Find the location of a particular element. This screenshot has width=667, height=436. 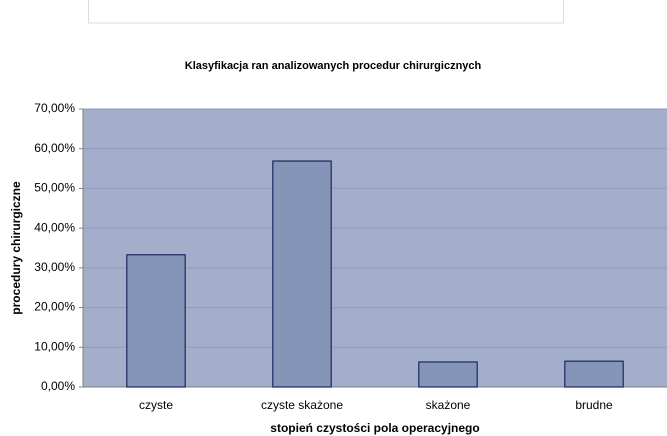

y-tick-label: 30,00% is located at coordinates (54, 267).